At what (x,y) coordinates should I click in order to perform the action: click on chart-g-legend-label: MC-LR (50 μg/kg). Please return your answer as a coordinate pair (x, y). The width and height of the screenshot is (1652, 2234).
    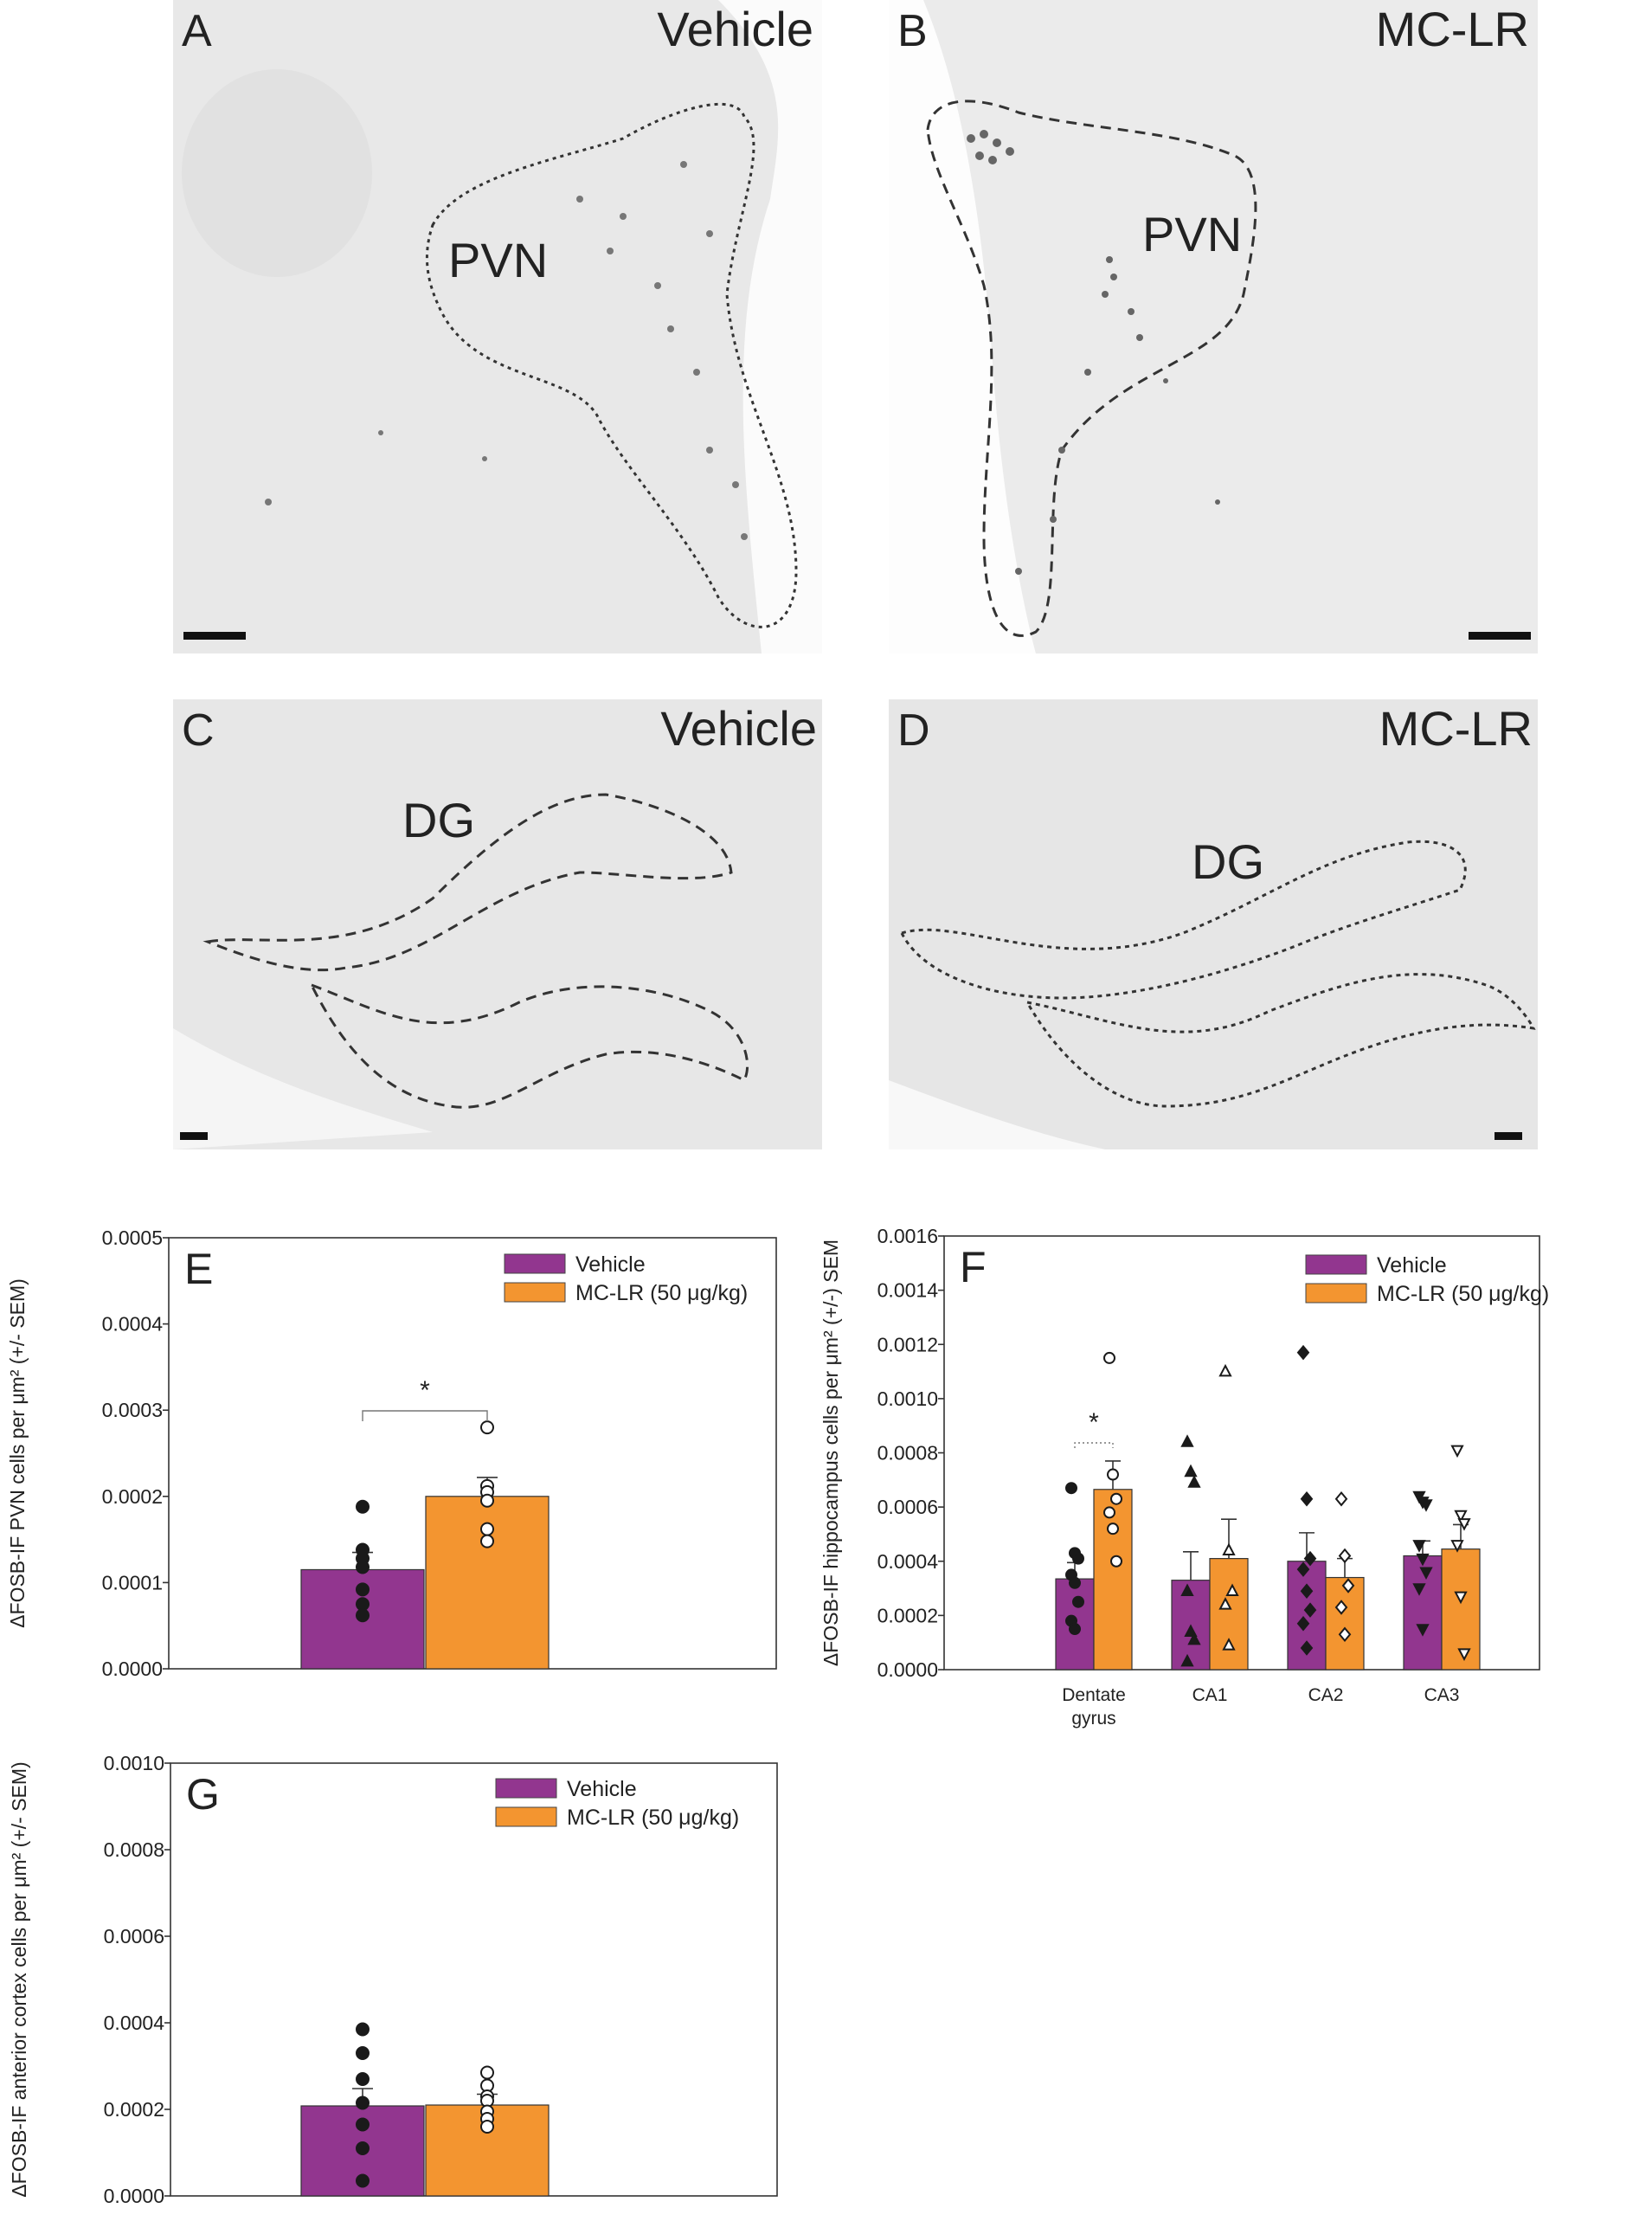
    Looking at the image, I should click on (653, 1818).